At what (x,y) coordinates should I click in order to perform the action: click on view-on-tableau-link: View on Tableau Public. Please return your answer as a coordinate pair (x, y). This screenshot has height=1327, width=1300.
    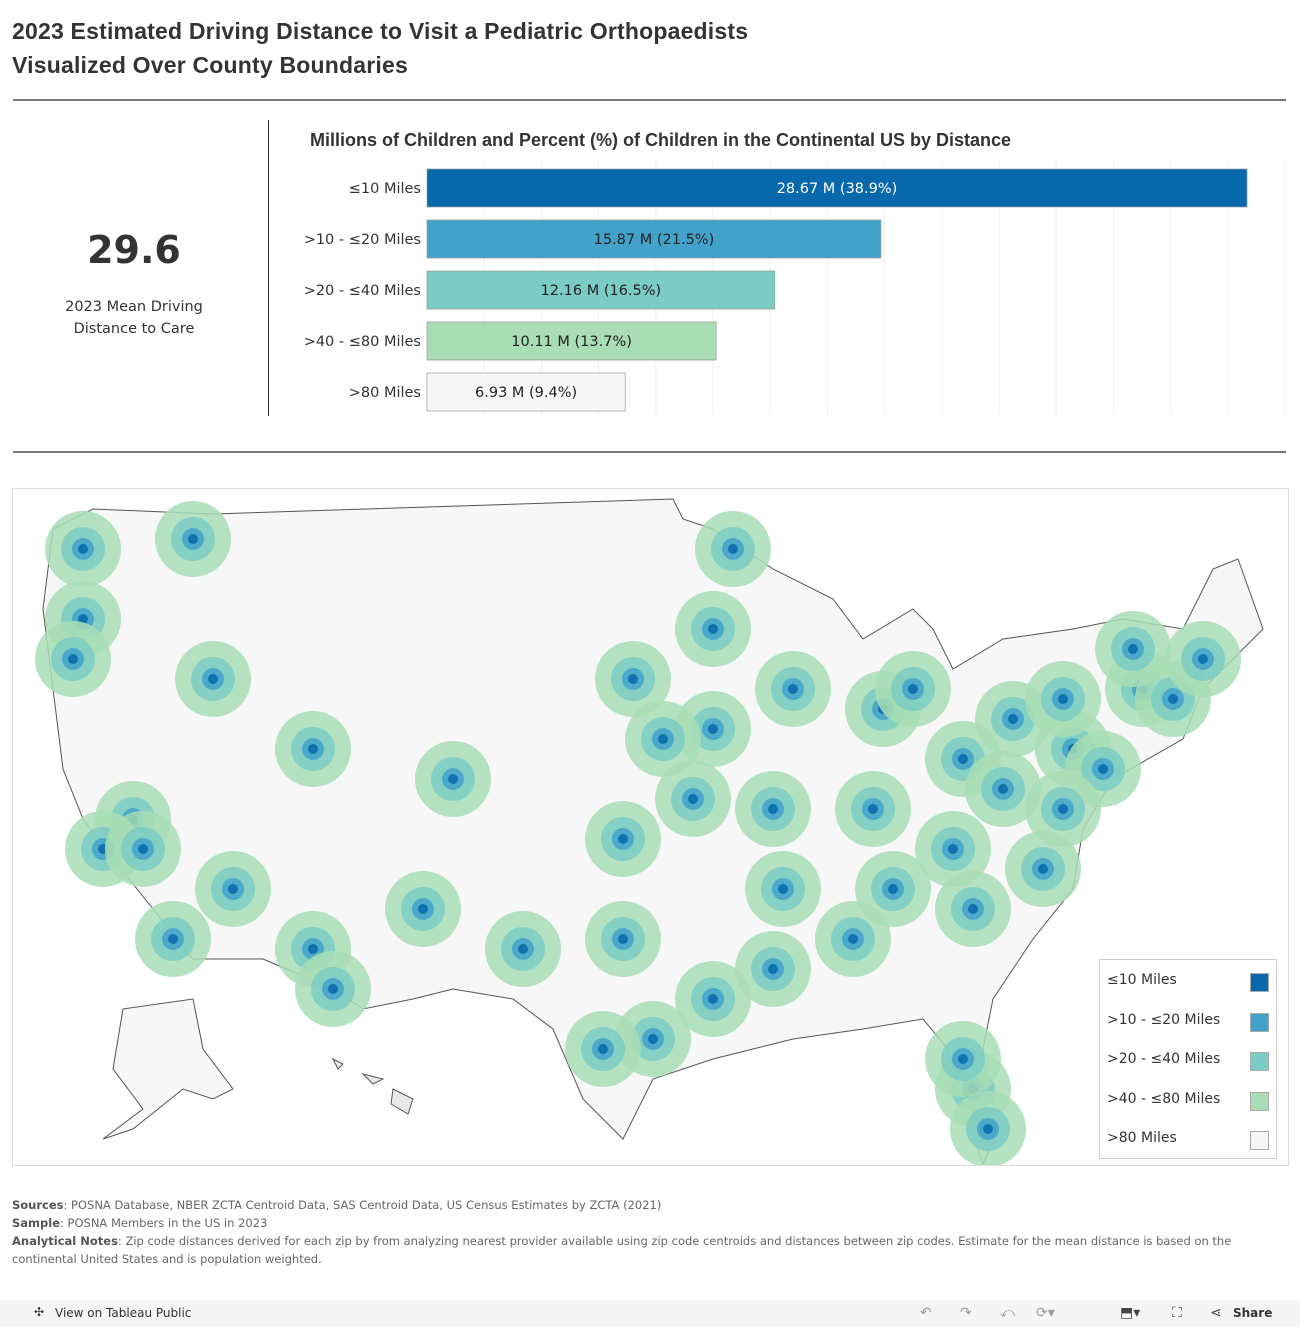
    Looking at the image, I should click on (123, 1313).